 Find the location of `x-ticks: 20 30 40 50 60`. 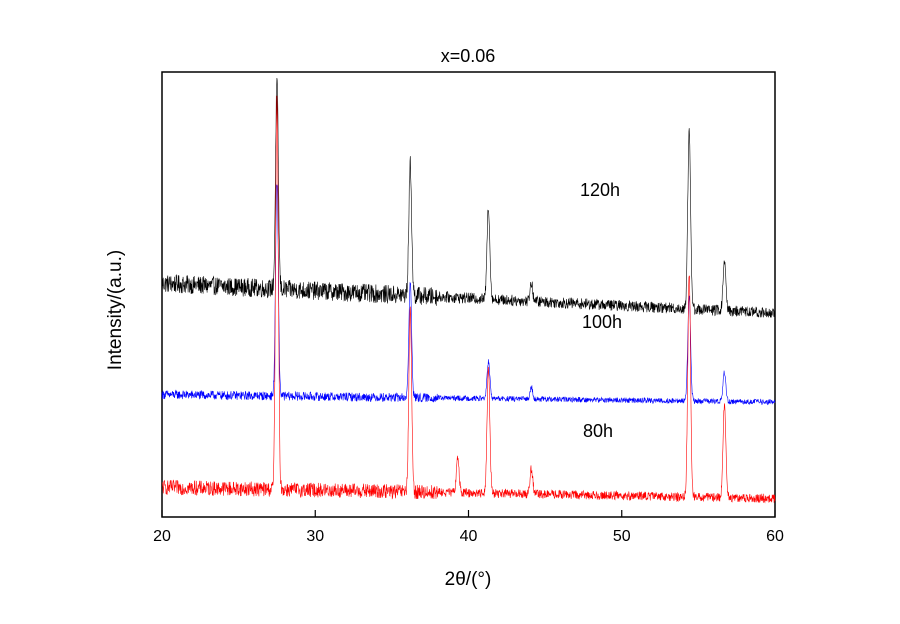

x-ticks: 20 30 40 50 60 is located at coordinates (468, 527).